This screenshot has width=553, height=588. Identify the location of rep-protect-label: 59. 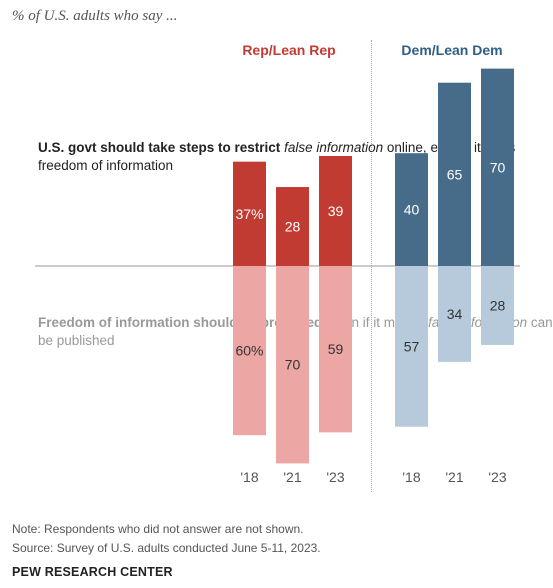
(336, 349).